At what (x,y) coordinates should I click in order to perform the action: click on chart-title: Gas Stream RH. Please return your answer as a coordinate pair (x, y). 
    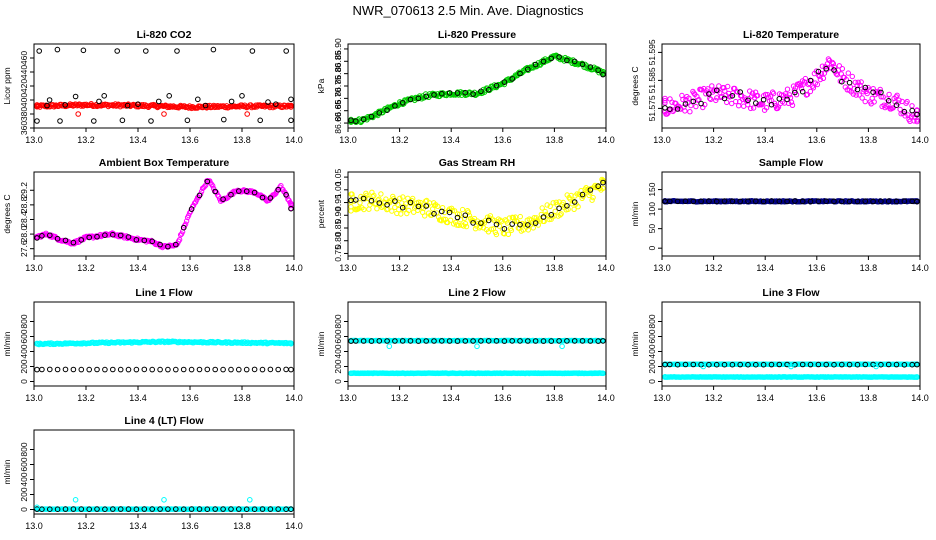
    Looking at the image, I should click on (477, 163).